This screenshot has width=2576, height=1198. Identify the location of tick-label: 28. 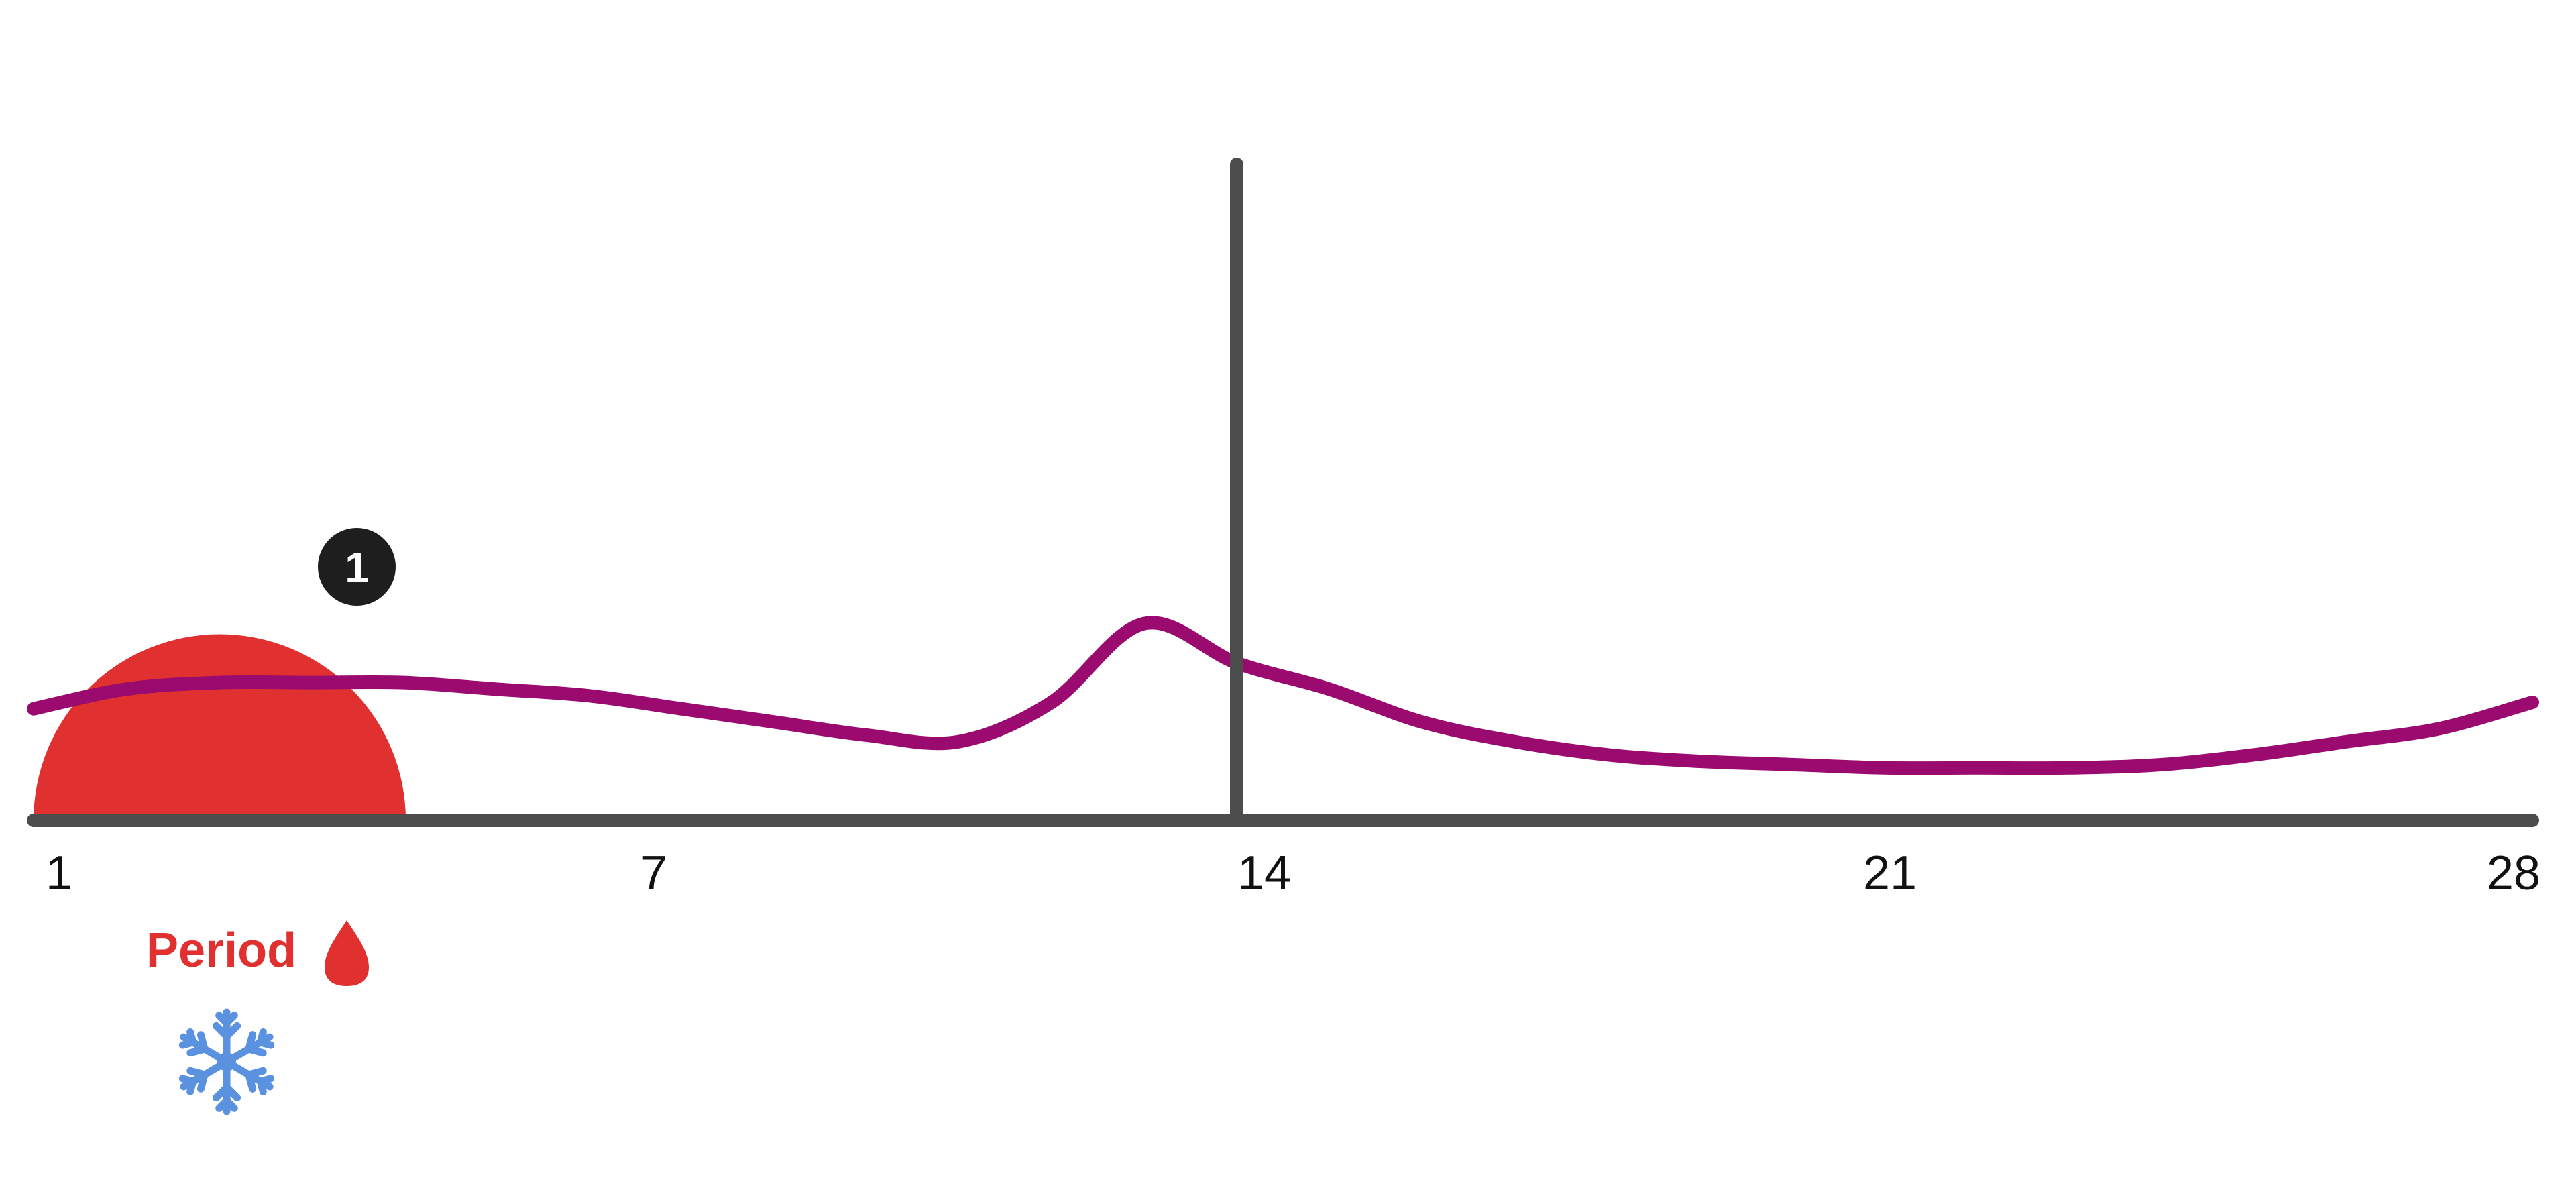
(2513, 873).